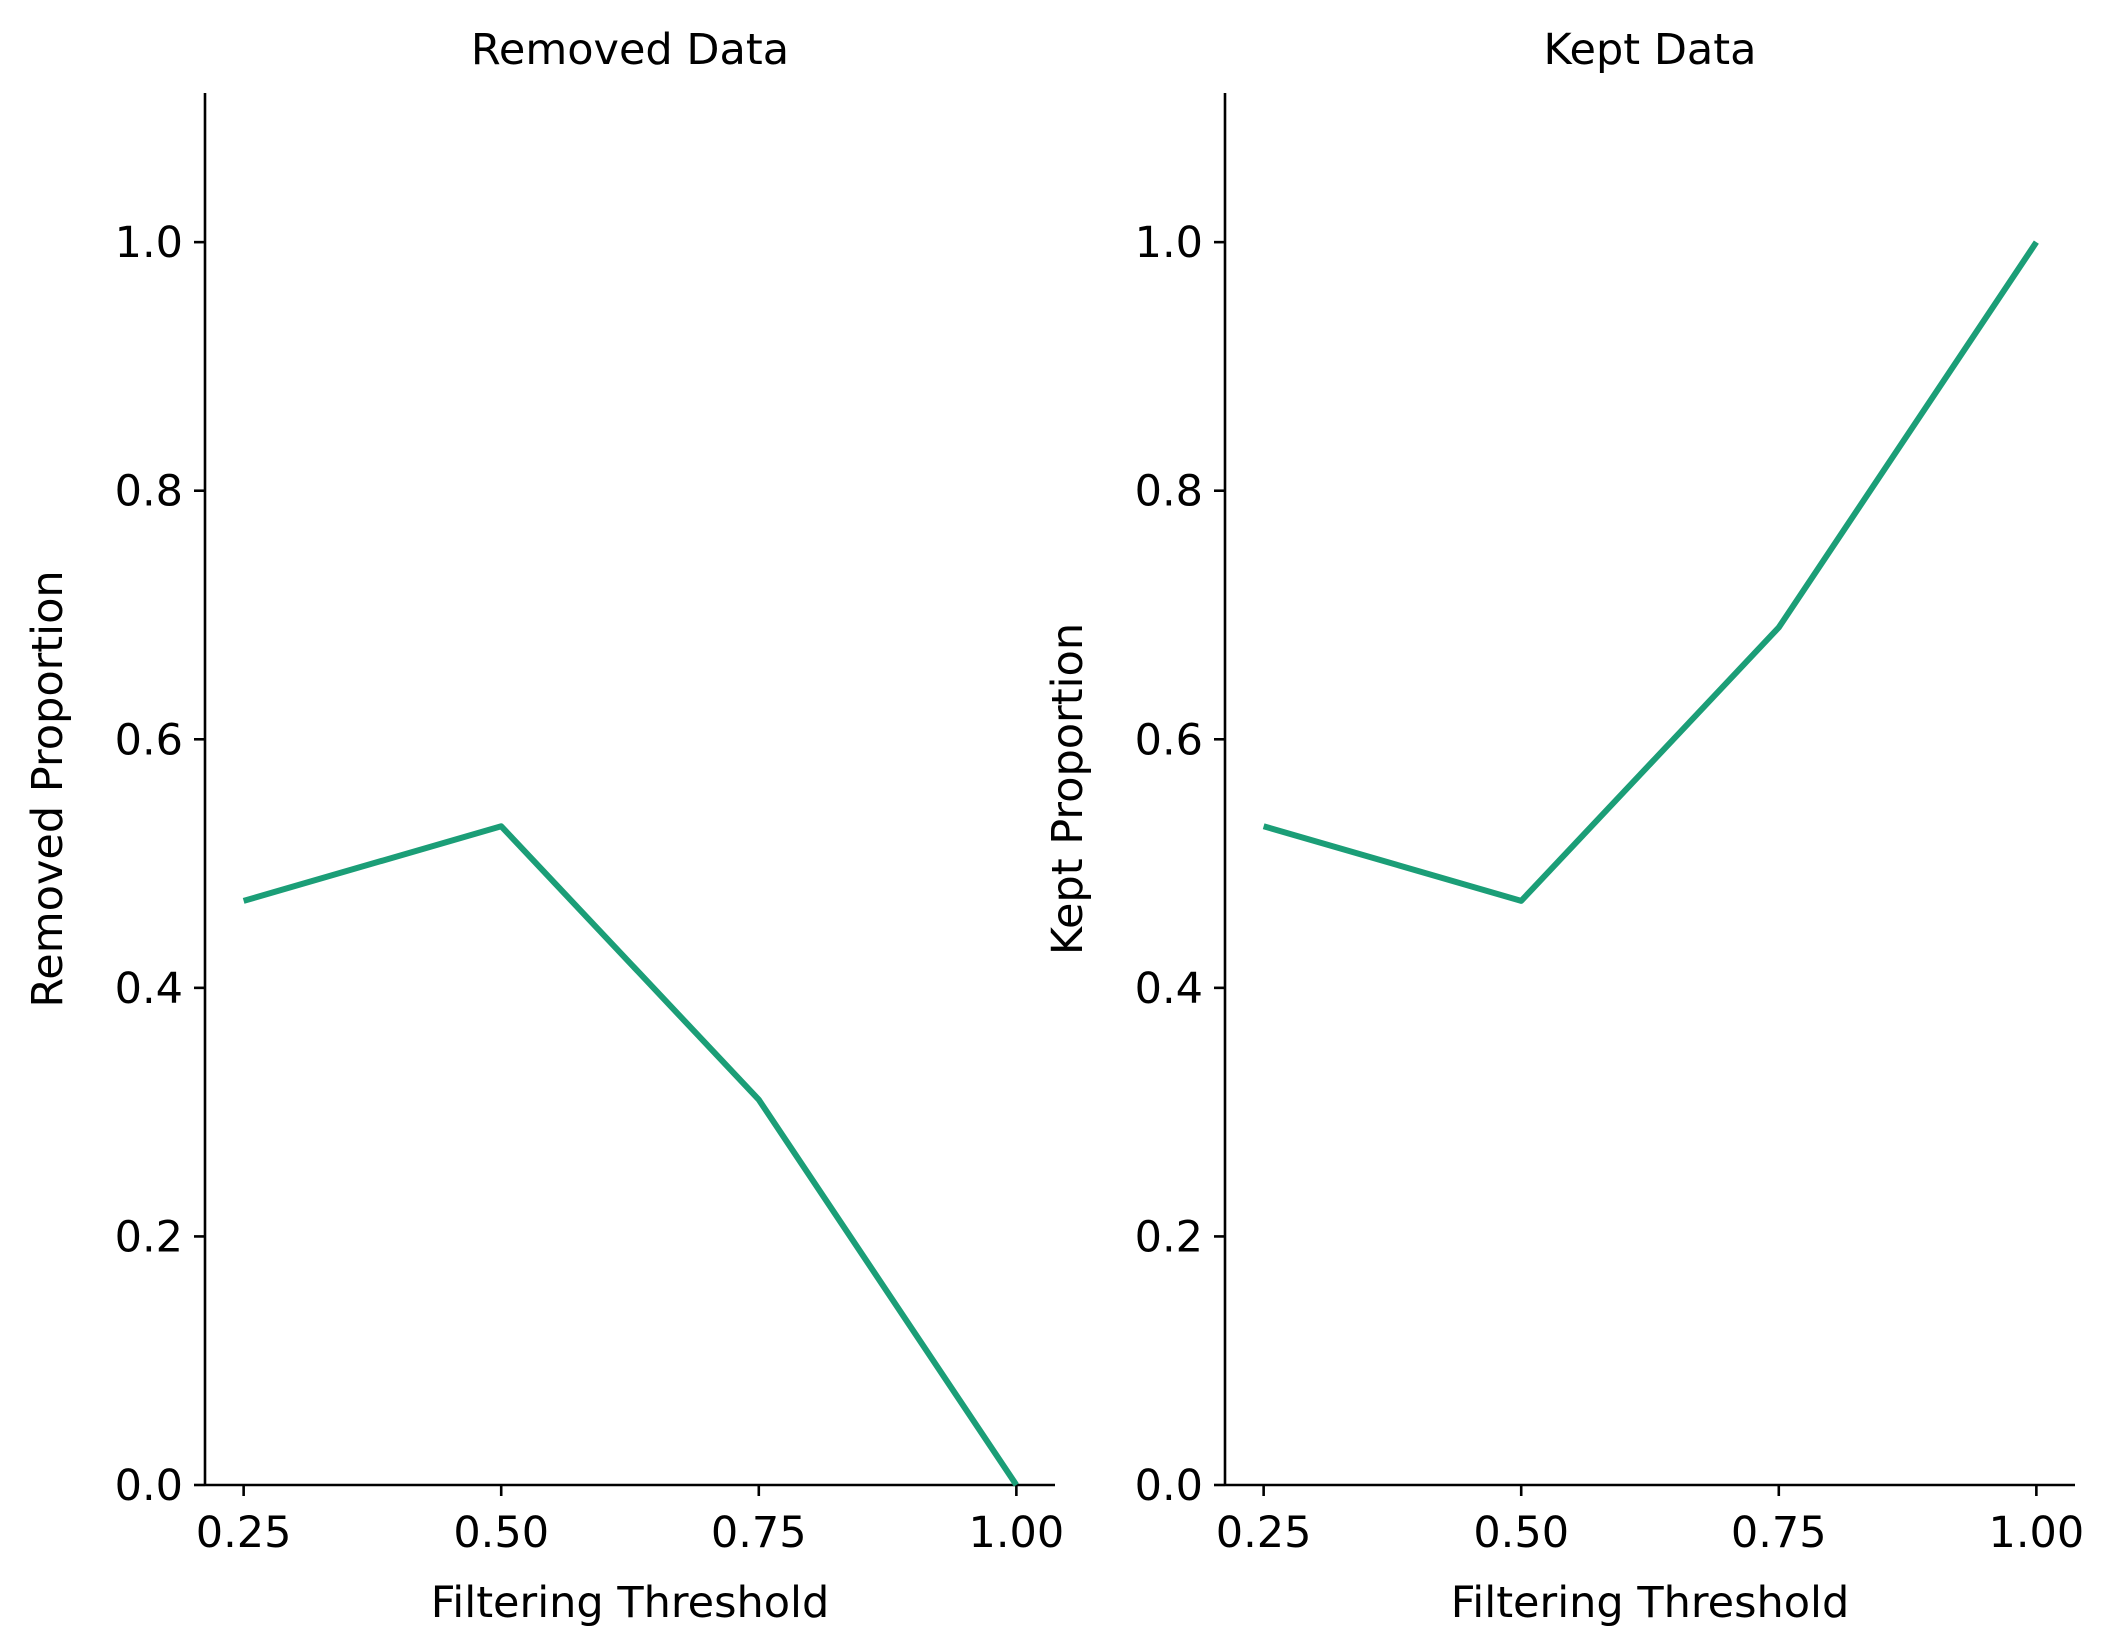 The image size is (2110, 1650). Describe the element at coordinates (1068, 789) in the screenshot. I see `y-axis-label: Kept Proportion` at that location.